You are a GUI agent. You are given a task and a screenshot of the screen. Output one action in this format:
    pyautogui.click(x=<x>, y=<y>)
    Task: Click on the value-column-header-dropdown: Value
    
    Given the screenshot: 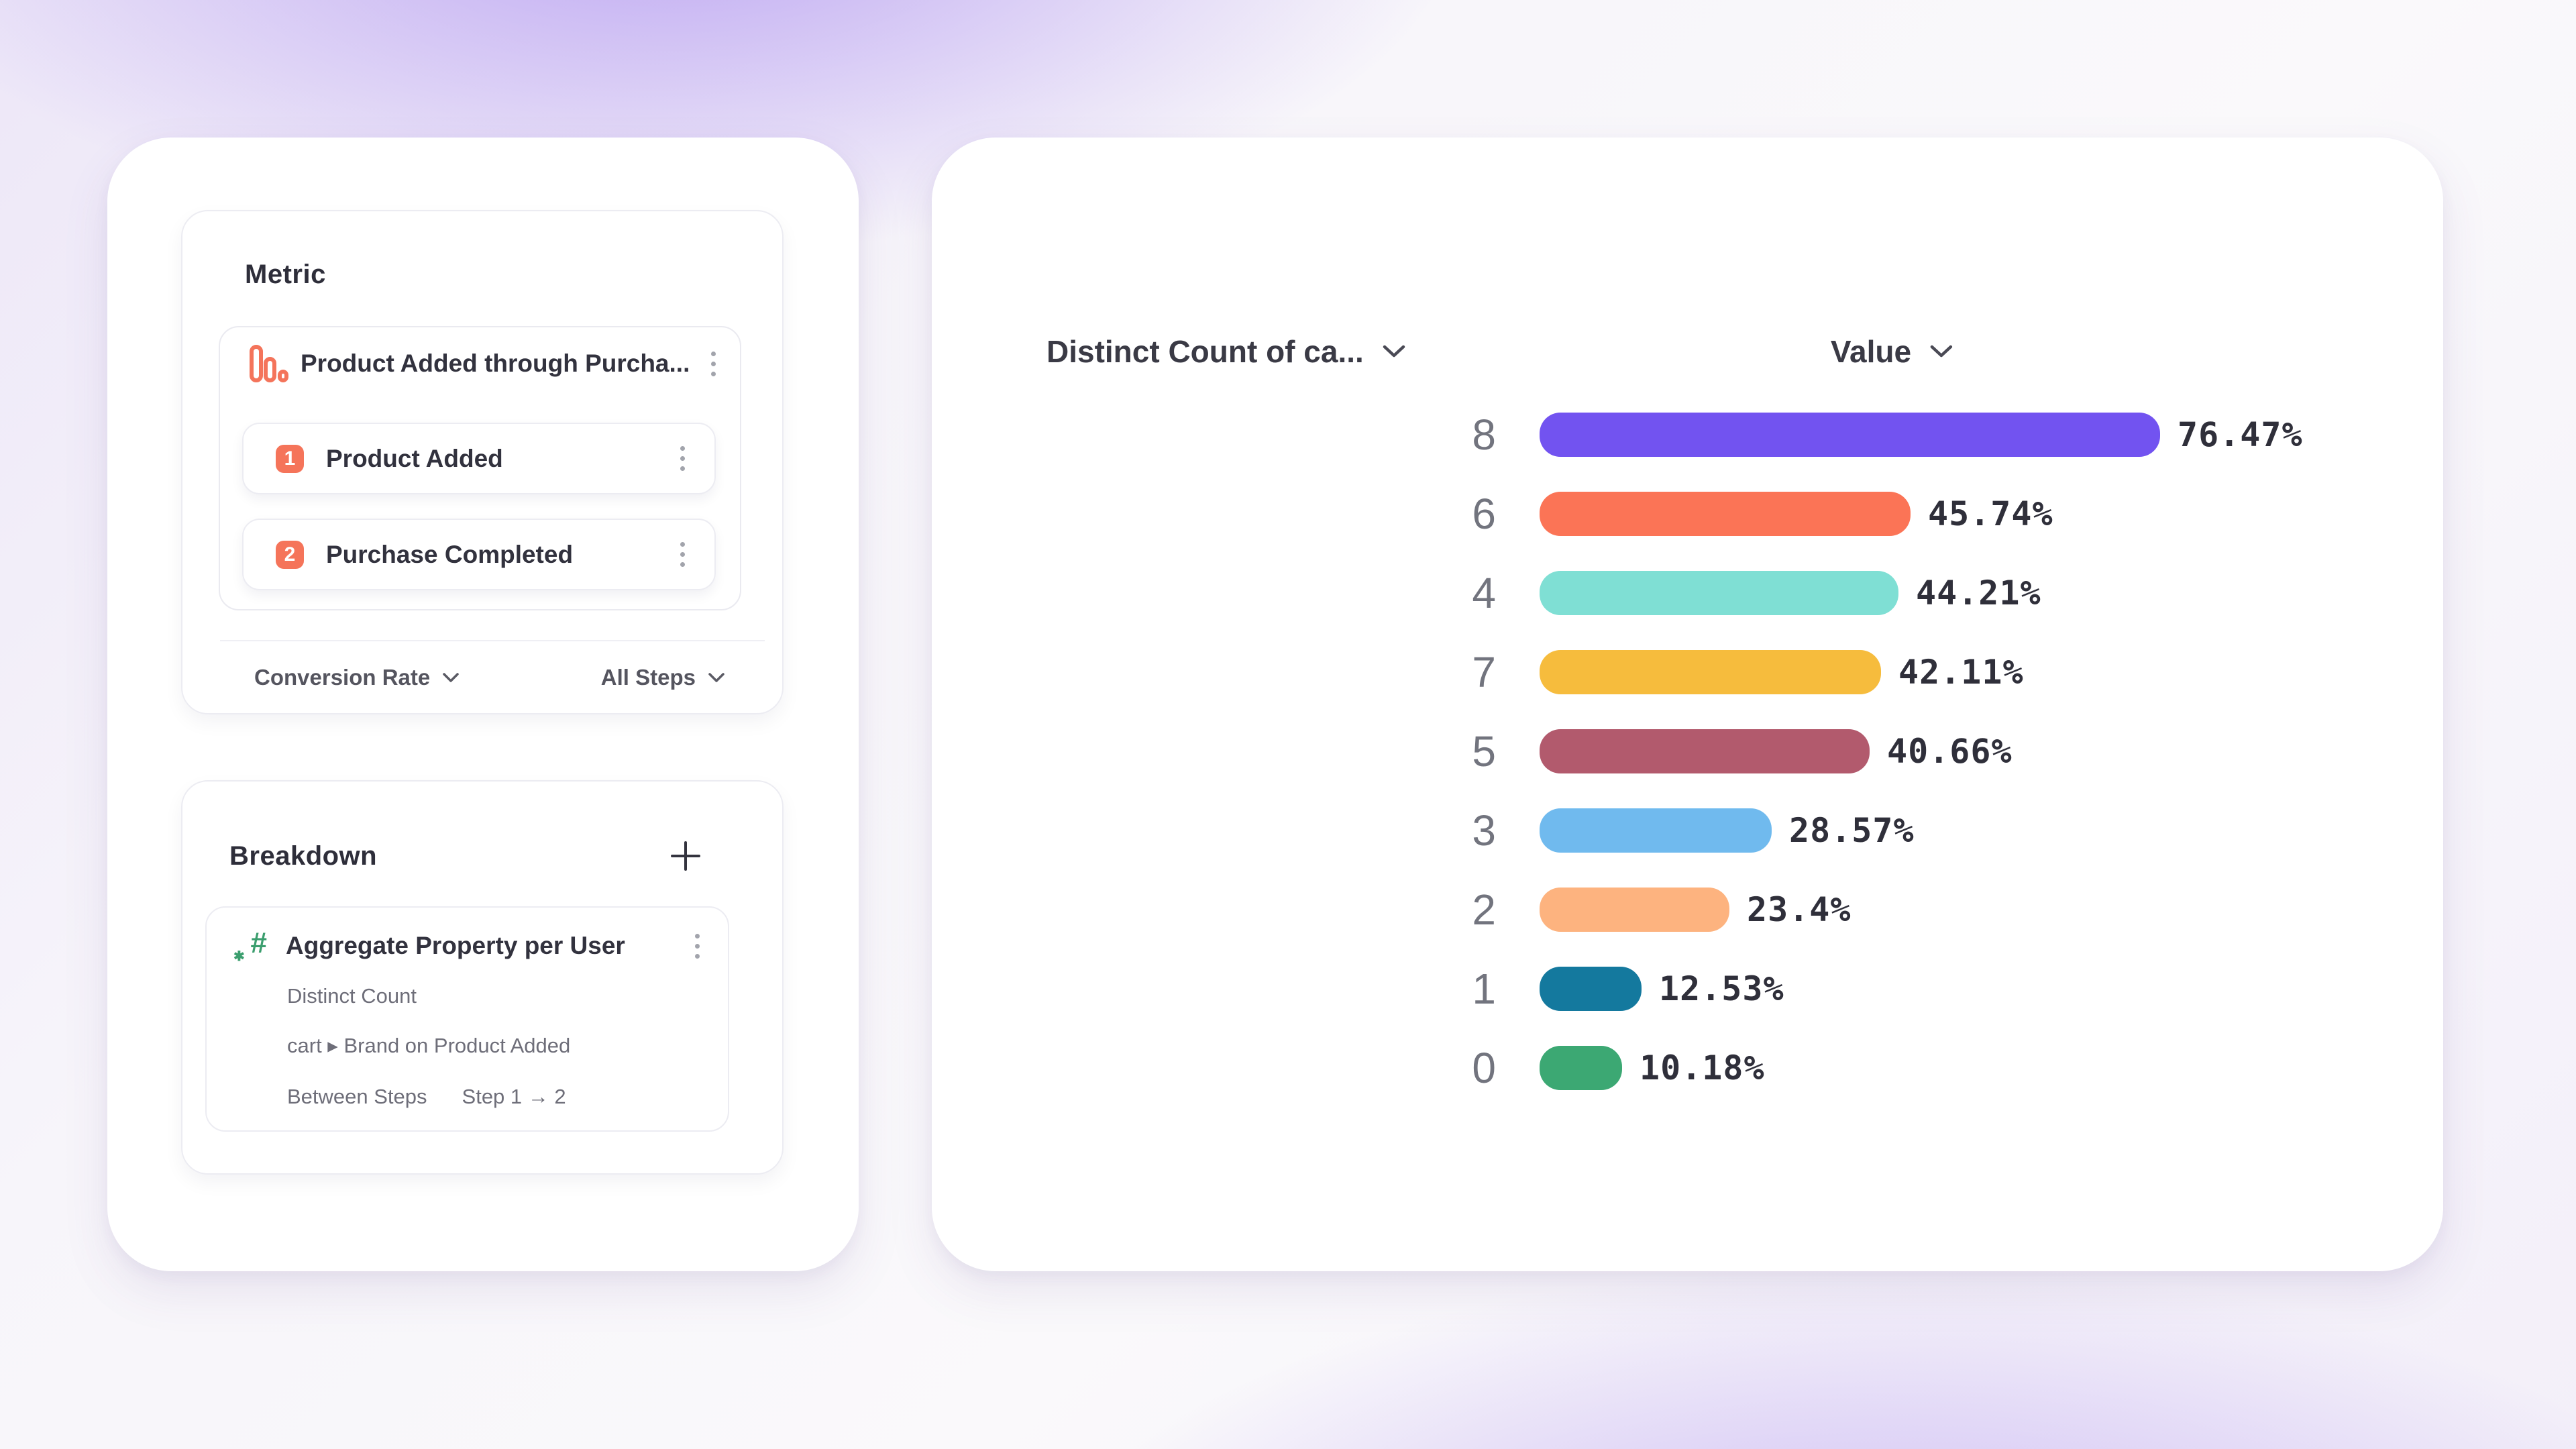 What is the action you would take?
    pyautogui.click(x=1892, y=351)
    